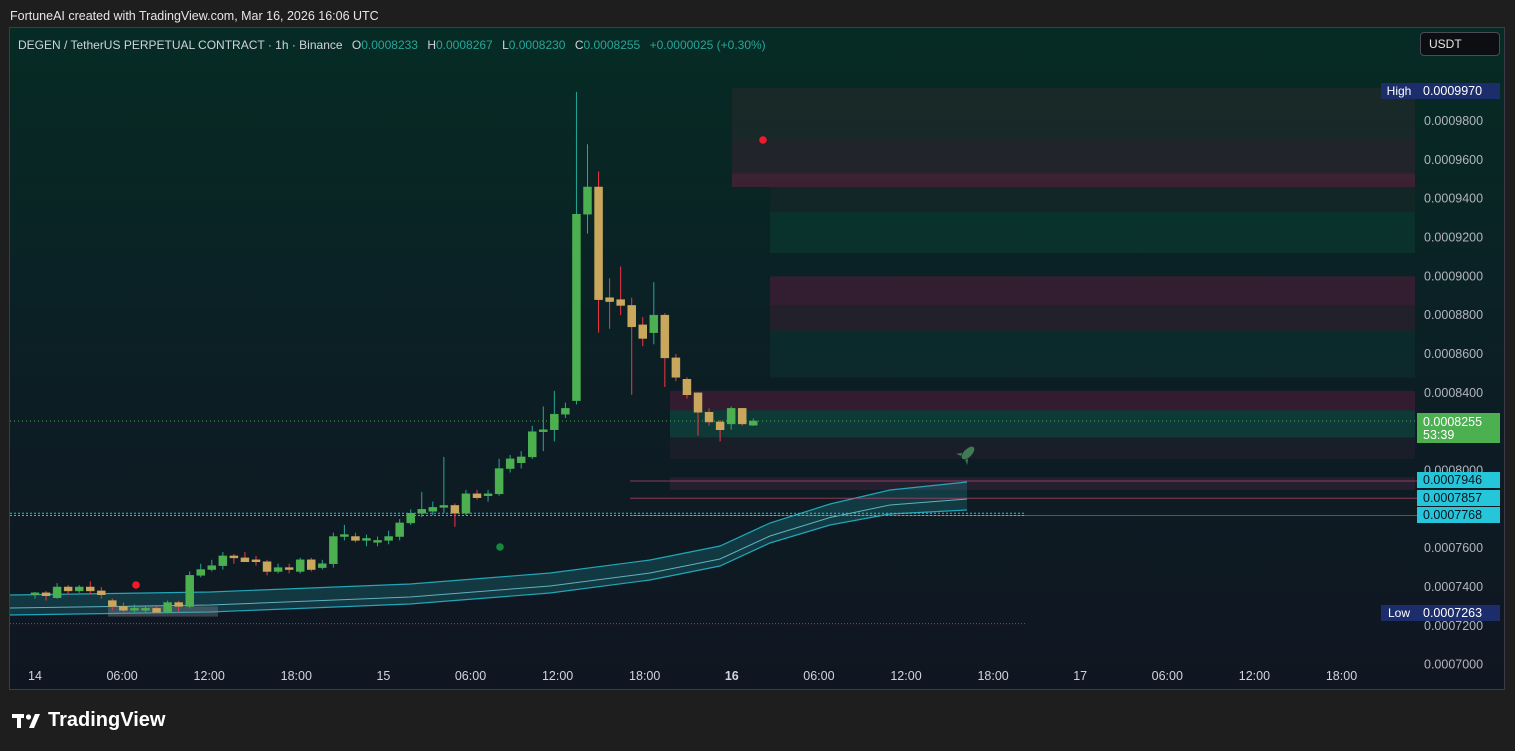 The width and height of the screenshot is (1515, 751). What do you see at coordinates (1453, 548) in the screenshot?
I see `y-tick-label: 0.0007600` at bounding box center [1453, 548].